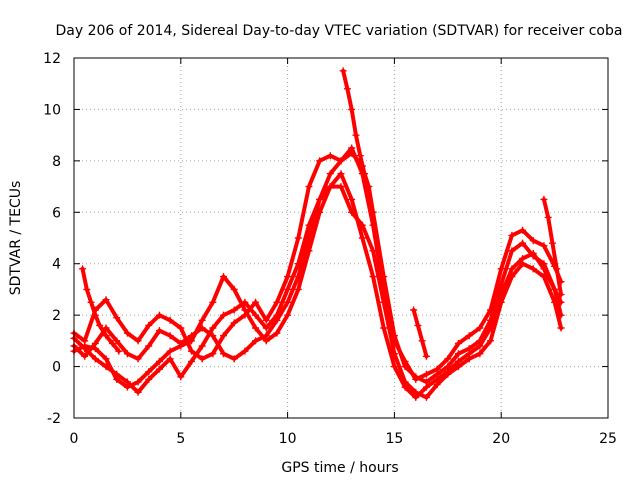  Describe the element at coordinates (420, 333) in the screenshot. I see `series-line` at that location.